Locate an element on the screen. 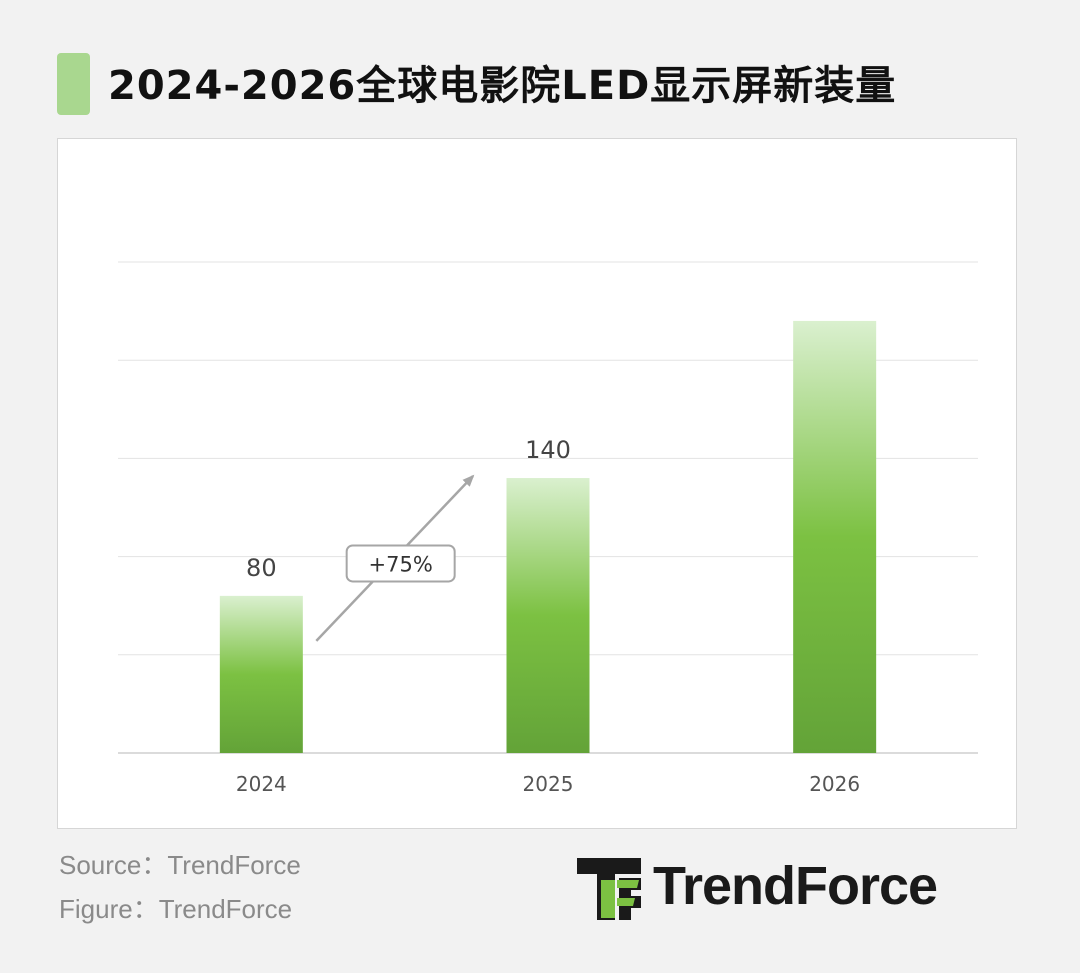 The height and width of the screenshot is (973, 1080). x-tick-2026: 2026 is located at coordinates (834, 784).